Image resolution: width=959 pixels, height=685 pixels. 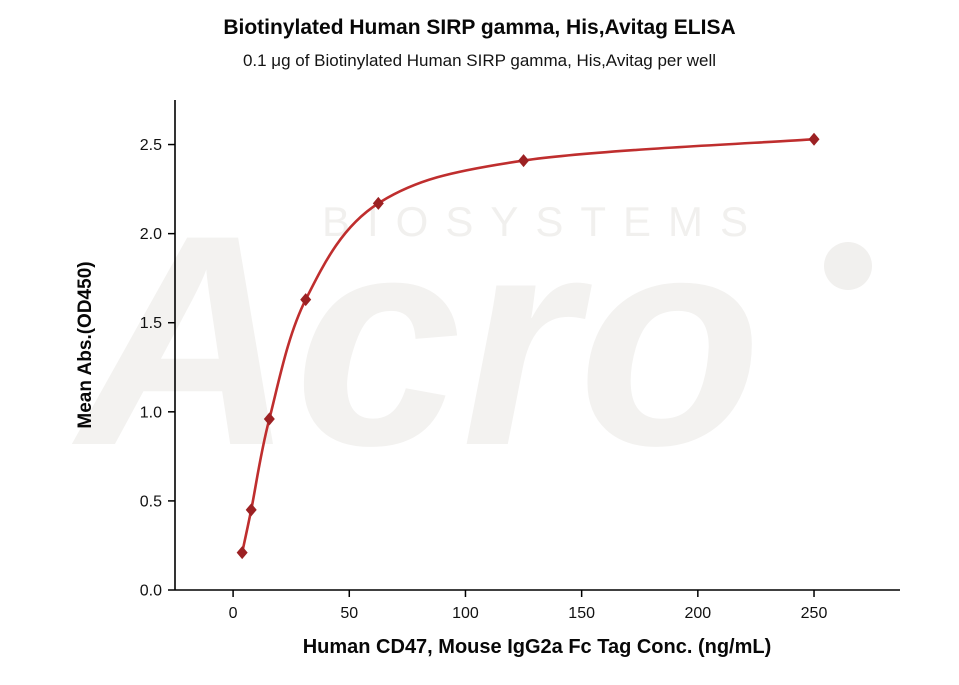 I want to click on y-tick-label: 2.0, so click(x=151, y=234).